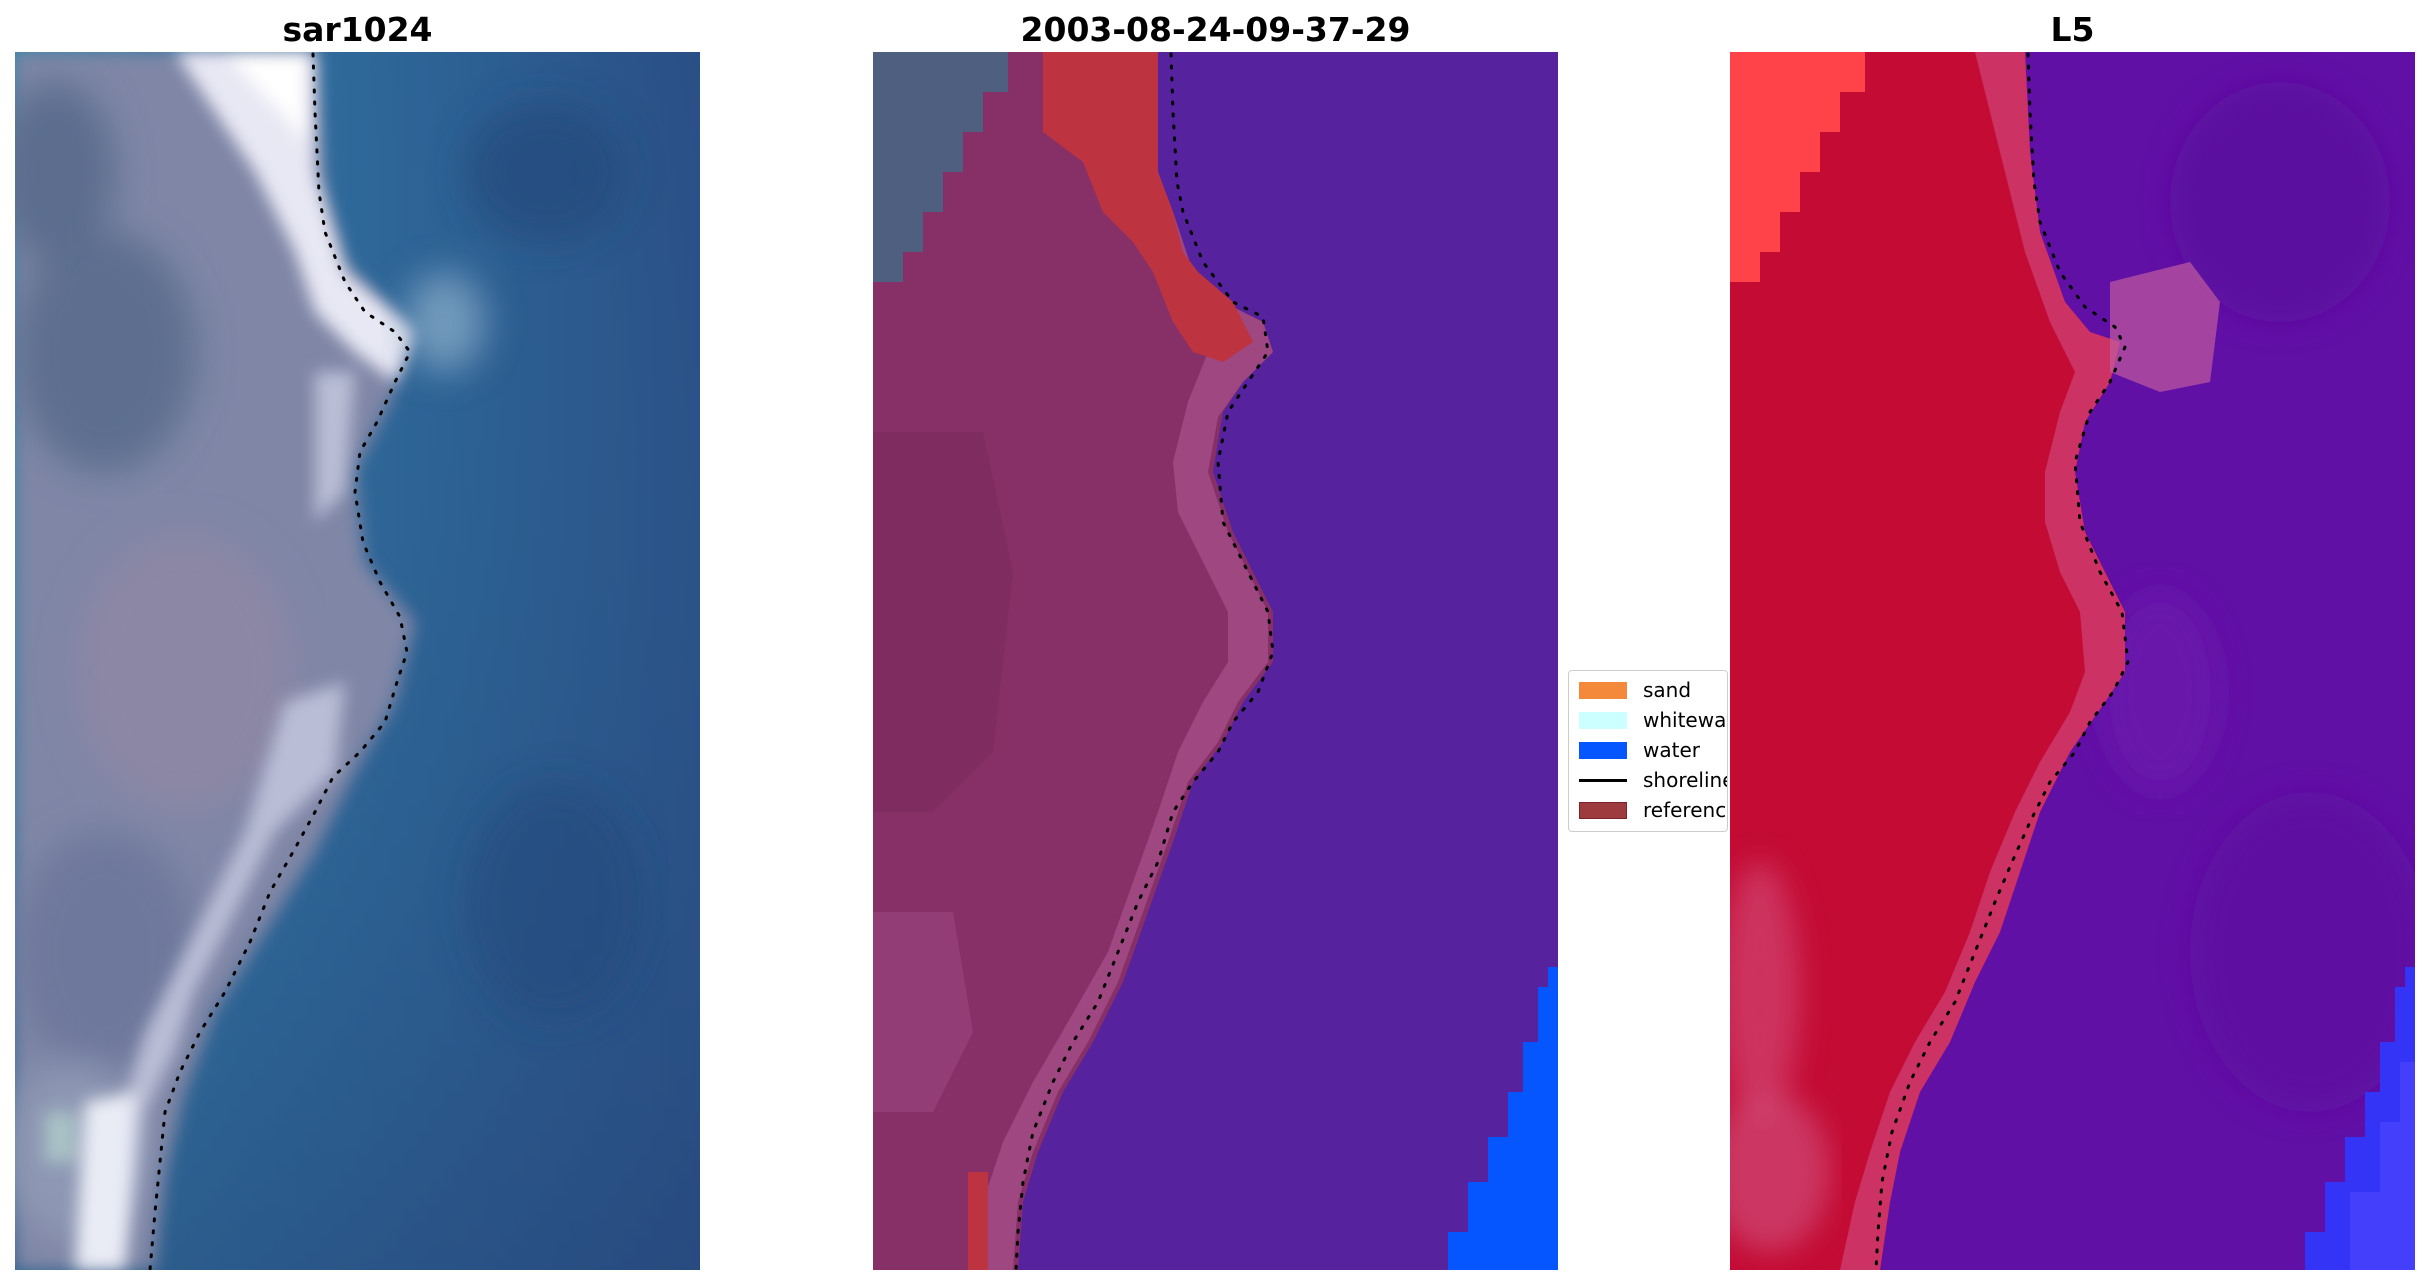  What do you see at coordinates (1603, 780) in the screenshot?
I see `shoreline-line-swatch` at bounding box center [1603, 780].